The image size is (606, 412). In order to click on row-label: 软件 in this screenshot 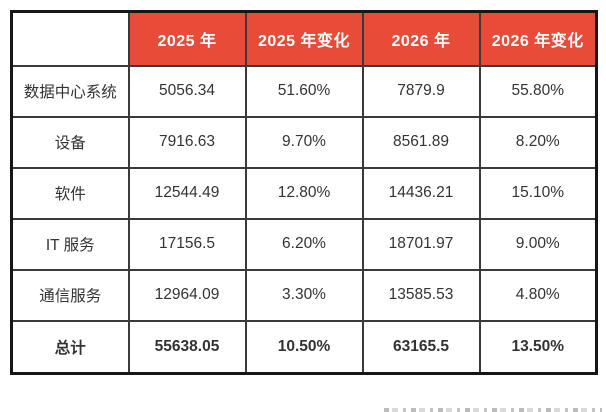, I will do `click(70, 193)`.